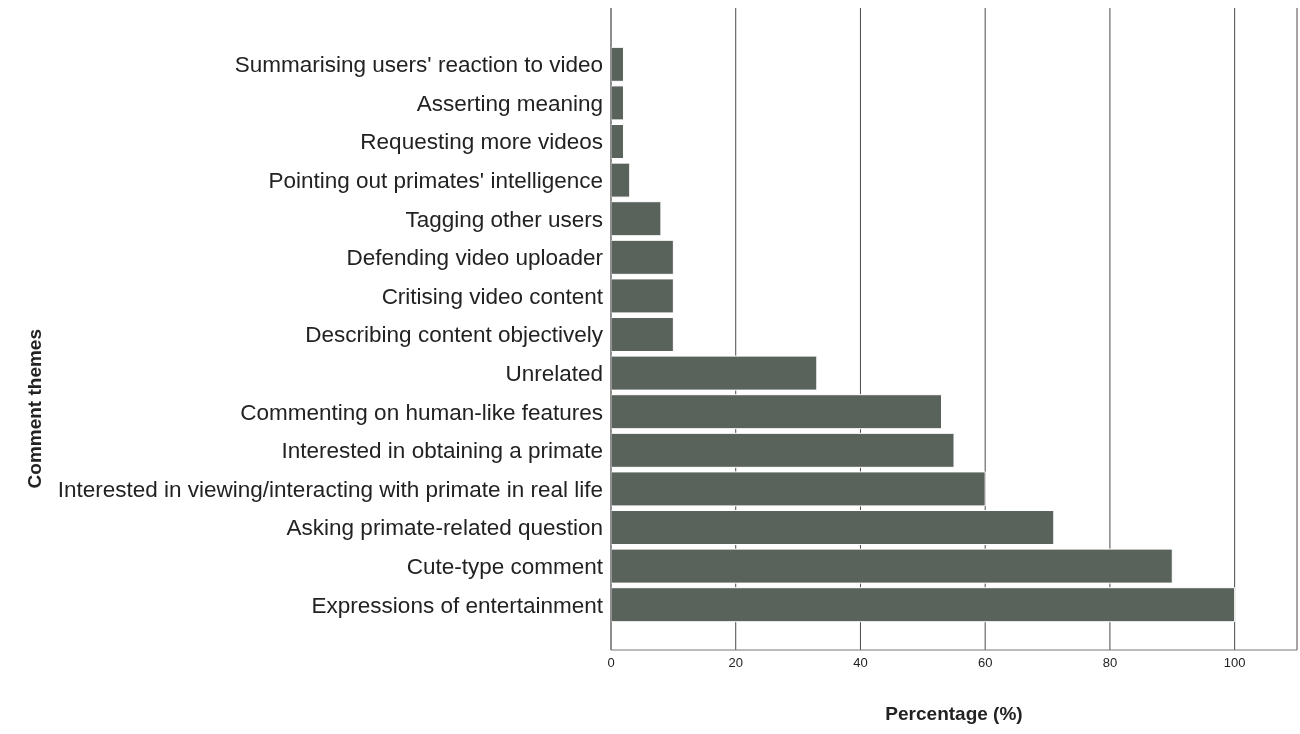 This screenshot has width=1300, height=734. Describe the element at coordinates (985, 663) in the screenshot. I see `x-tick-label: 60` at that location.